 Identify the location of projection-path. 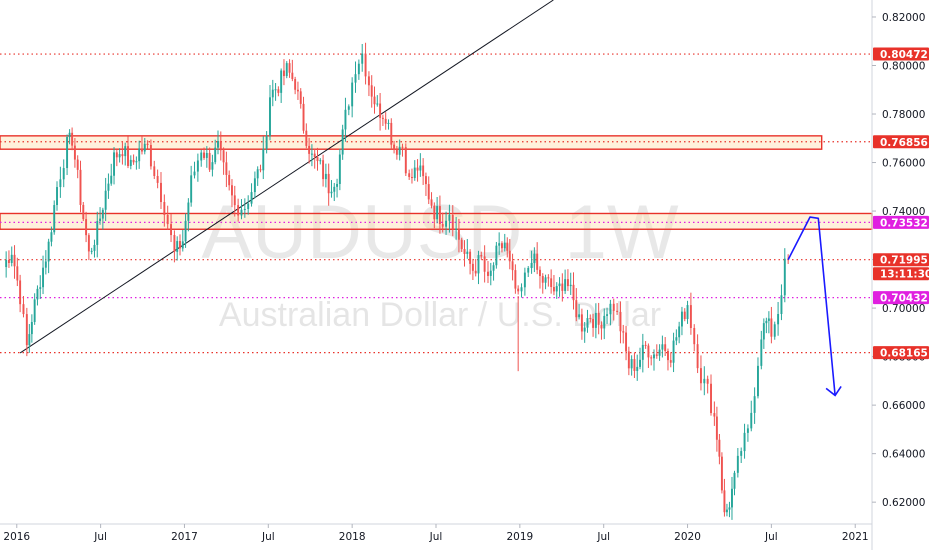
(811, 306).